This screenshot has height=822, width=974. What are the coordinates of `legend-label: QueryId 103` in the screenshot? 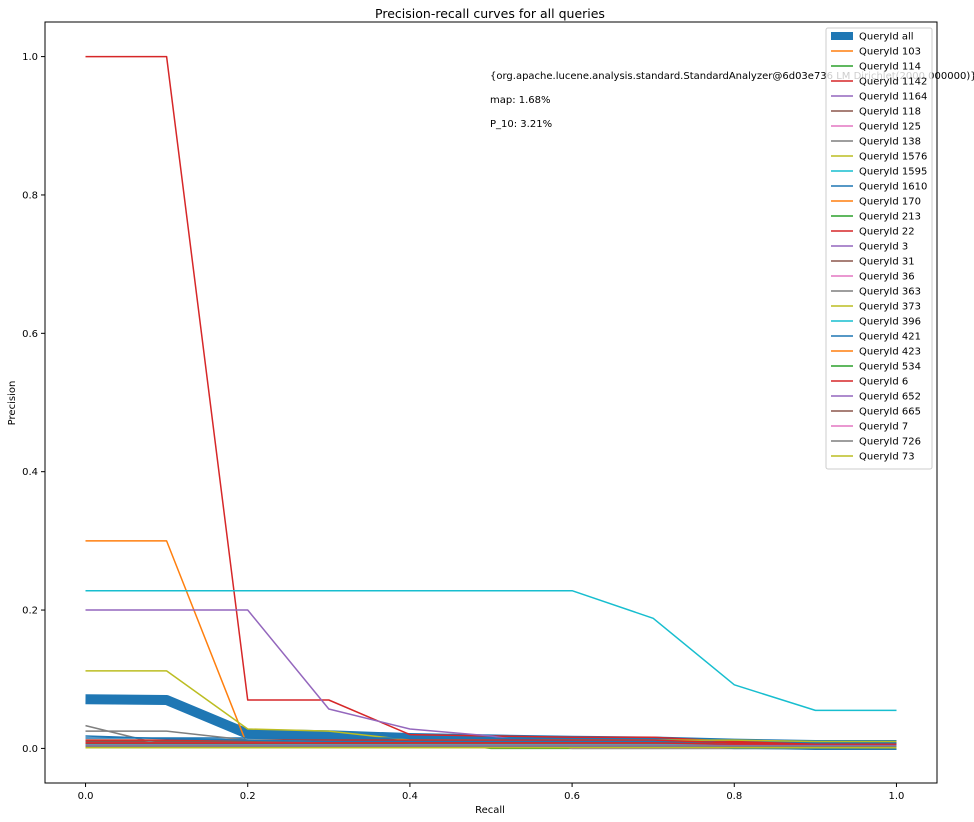 It's located at (890, 52).